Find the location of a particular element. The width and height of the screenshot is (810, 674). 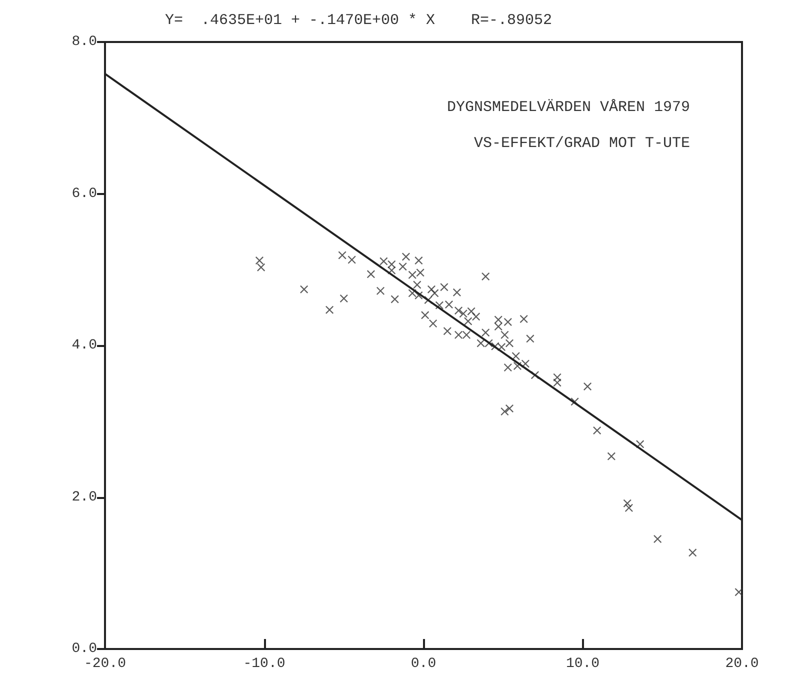

x-tick-label: 0.0 is located at coordinates (423, 664).